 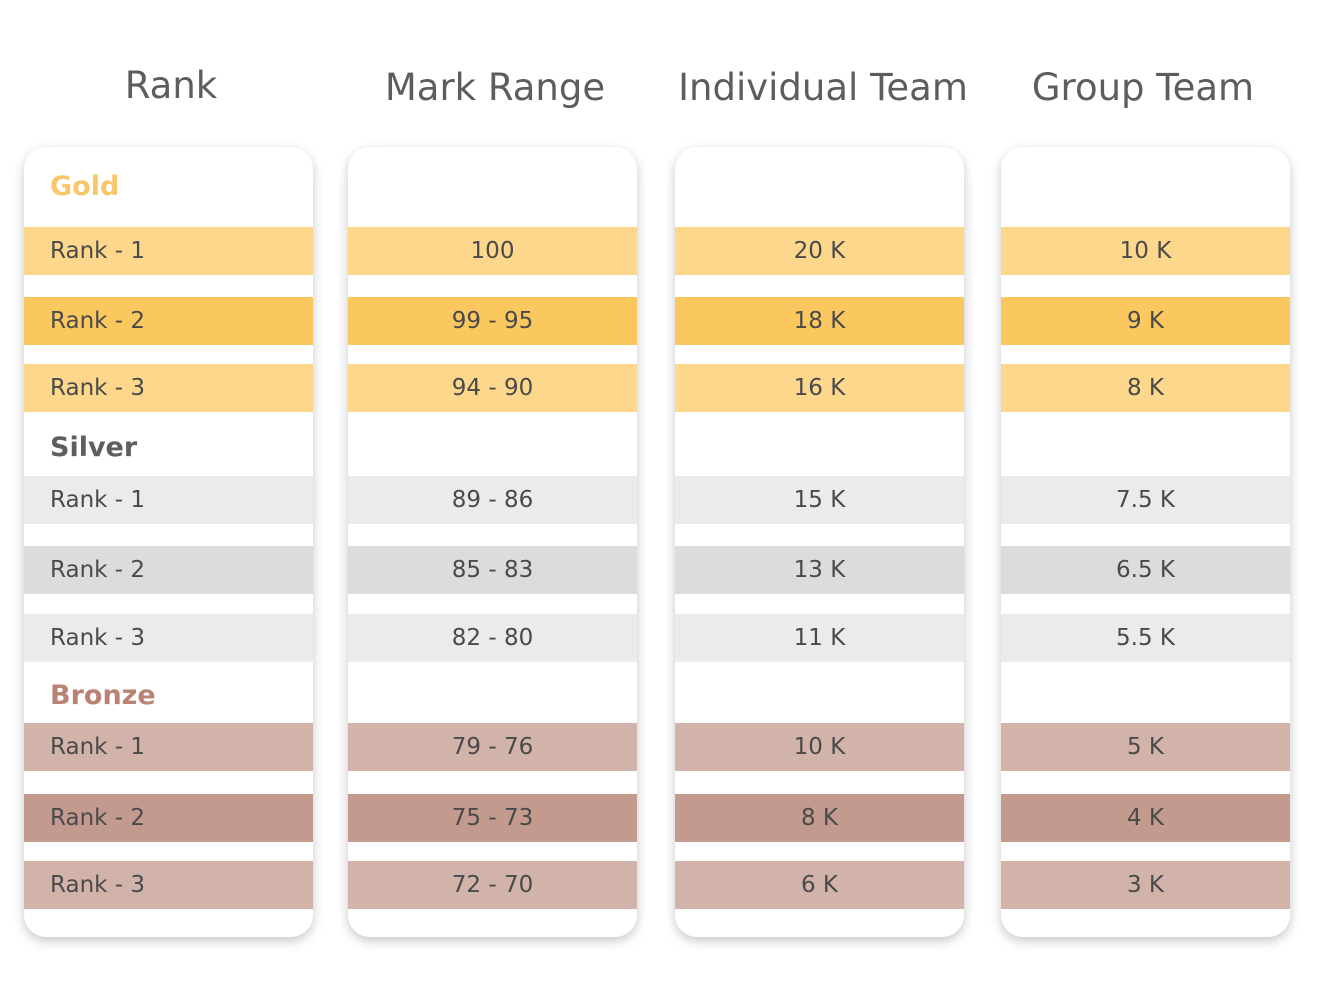 I want to click on cell-text: 7.5 K, so click(x=1145, y=500).